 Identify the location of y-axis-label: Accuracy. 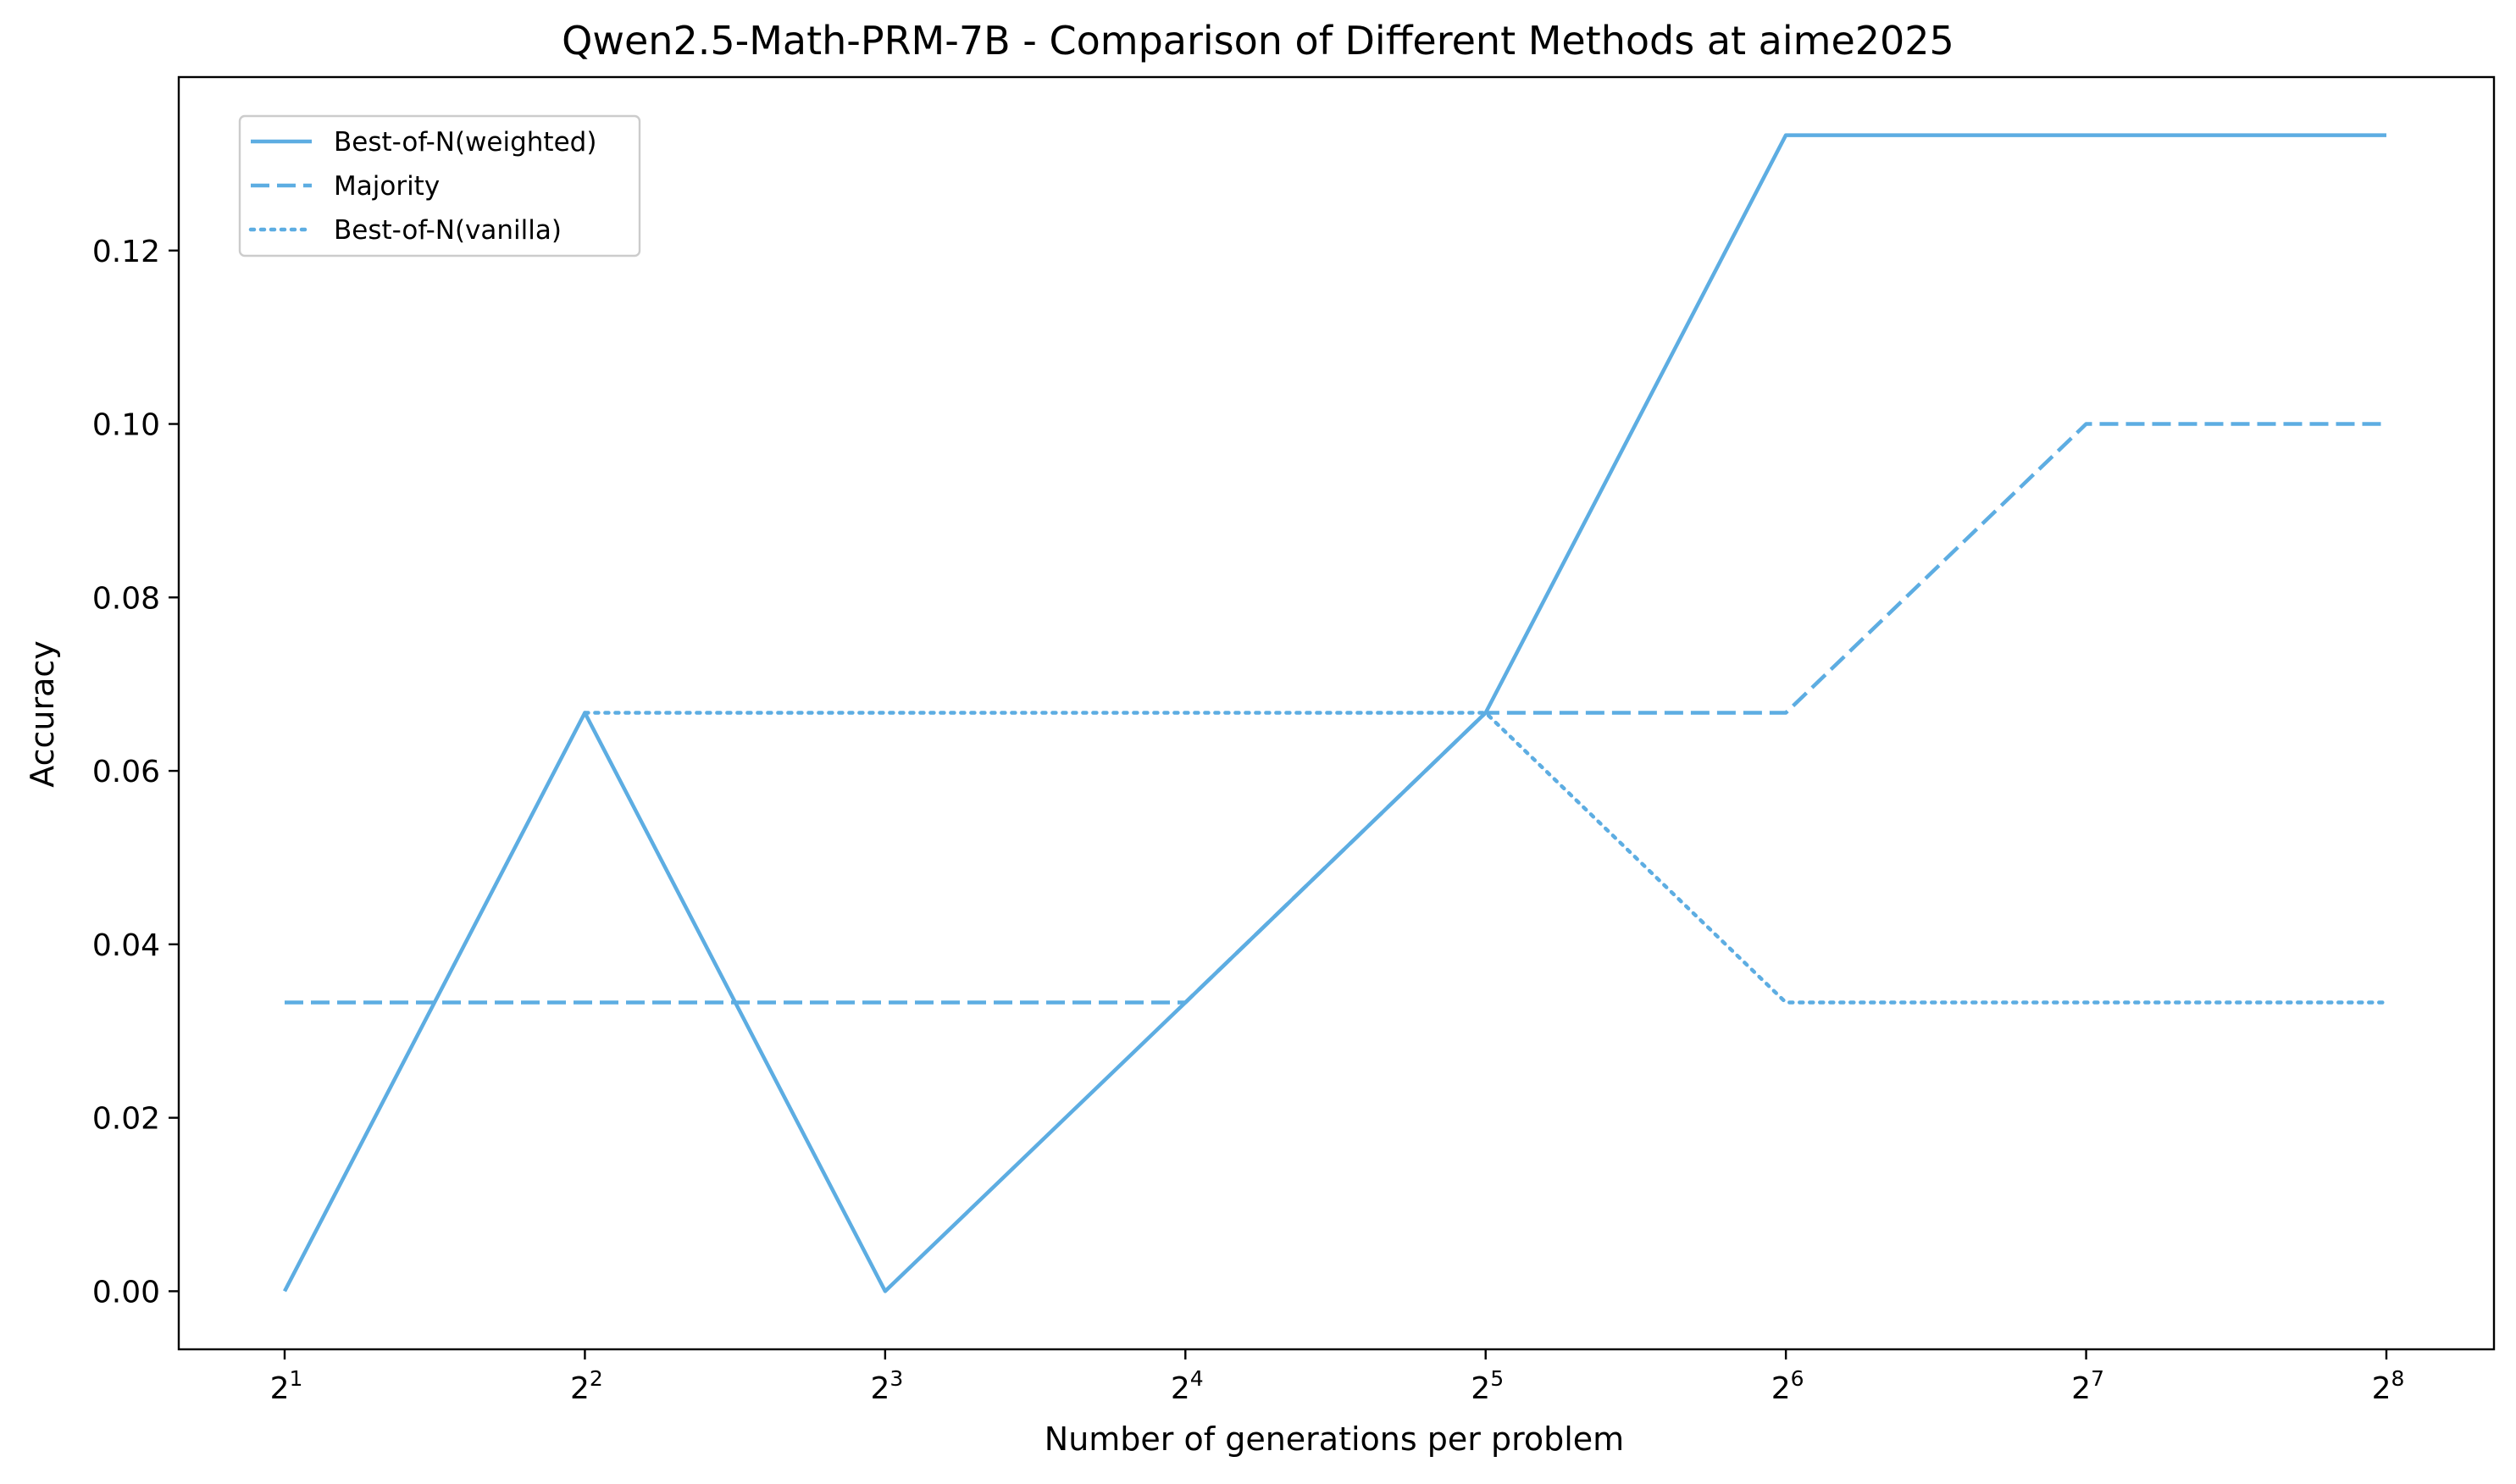
(43, 714).